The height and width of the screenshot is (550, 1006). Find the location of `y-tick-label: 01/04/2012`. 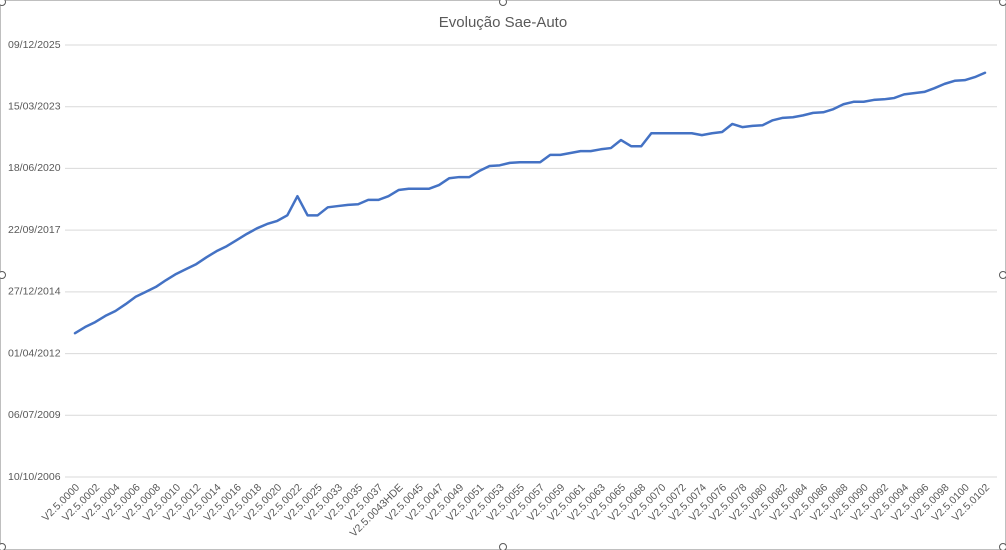

y-tick-label: 01/04/2012 is located at coordinates (34, 353).